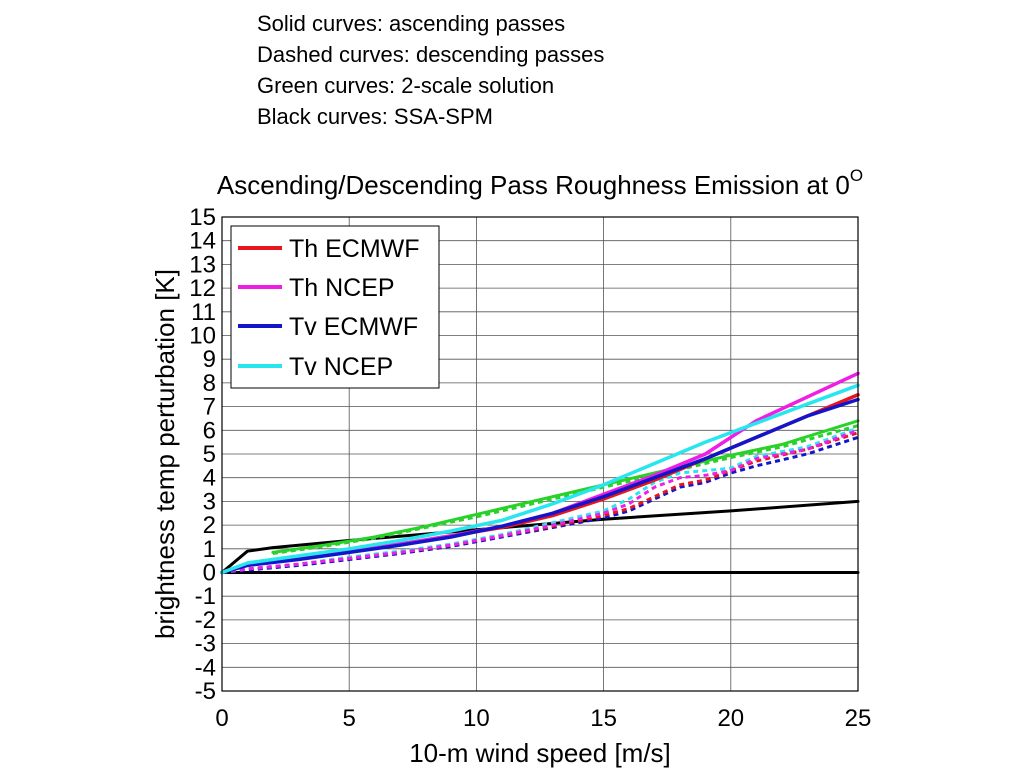 Image resolution: width=1024 pixels, height=768 pixels. Describe the element at coordinates (354, 249) in the screenshot. I see `legend-label-th-ecmwf: Th ECMWF` at that location.